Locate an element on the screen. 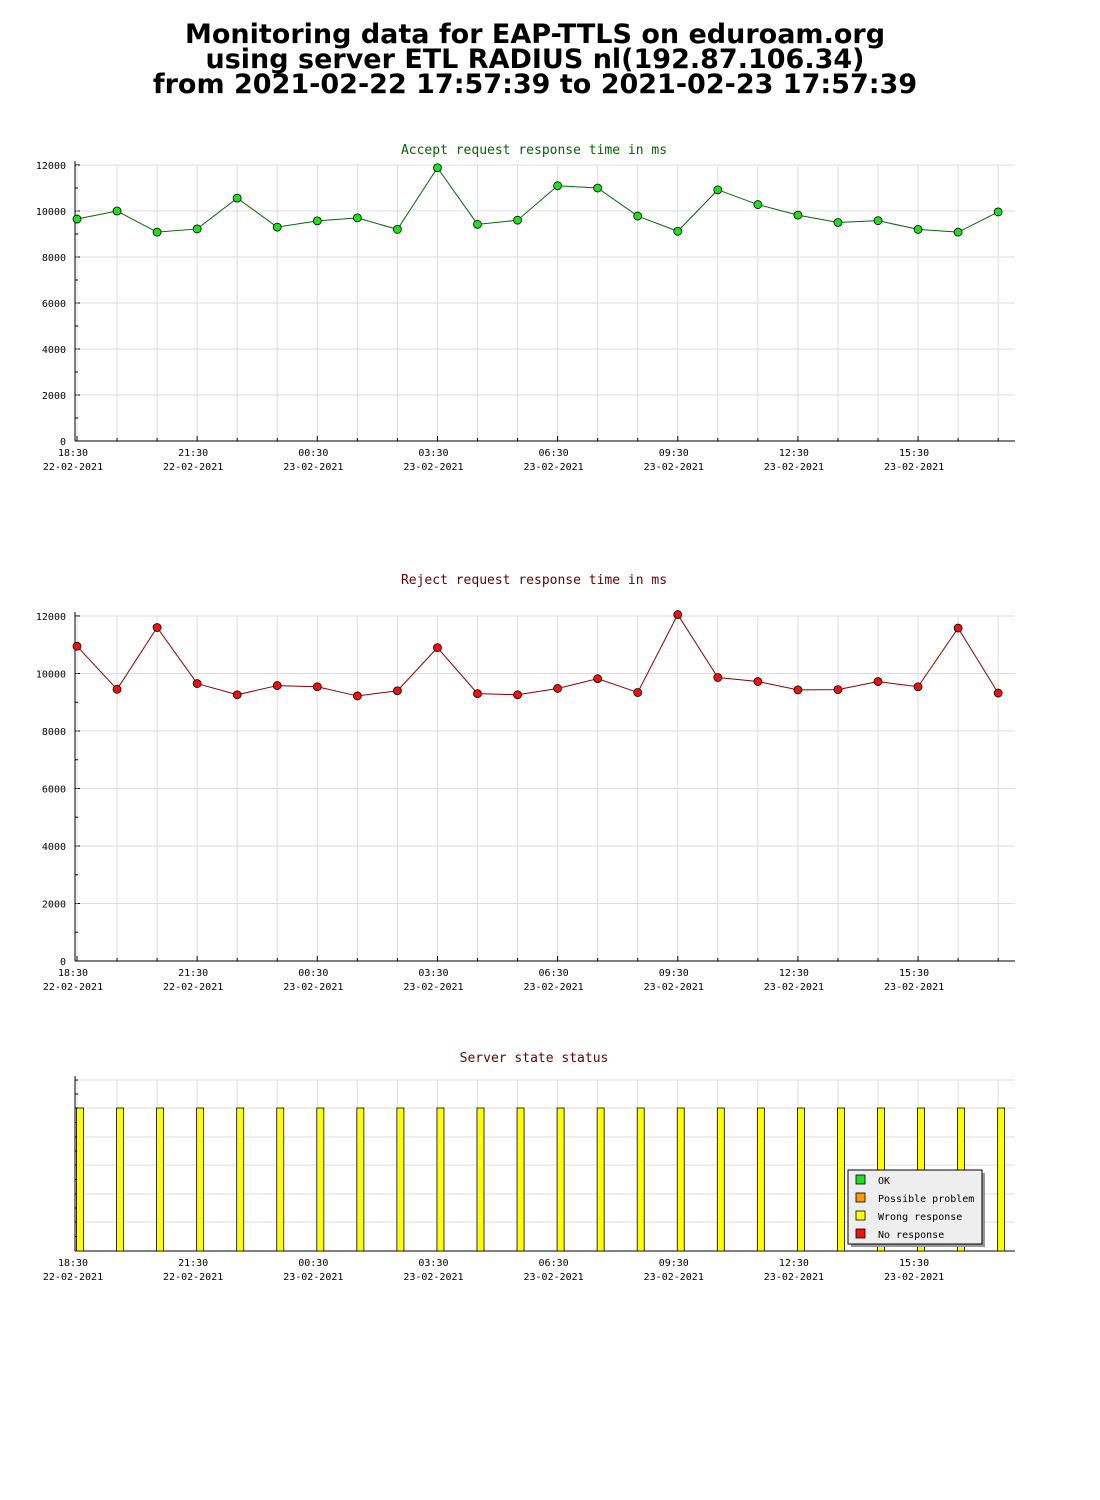  legend-label: No response is located at coordinates (911, 1235).